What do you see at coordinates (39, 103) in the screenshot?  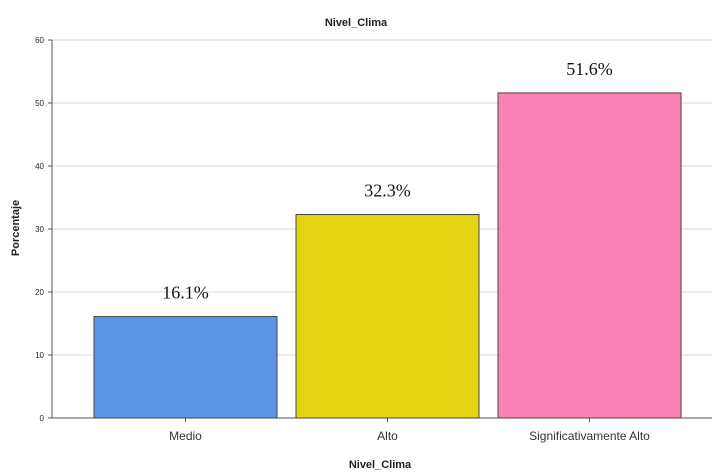 I see `y-tick-label: 50` at bounding box center [39, 103].